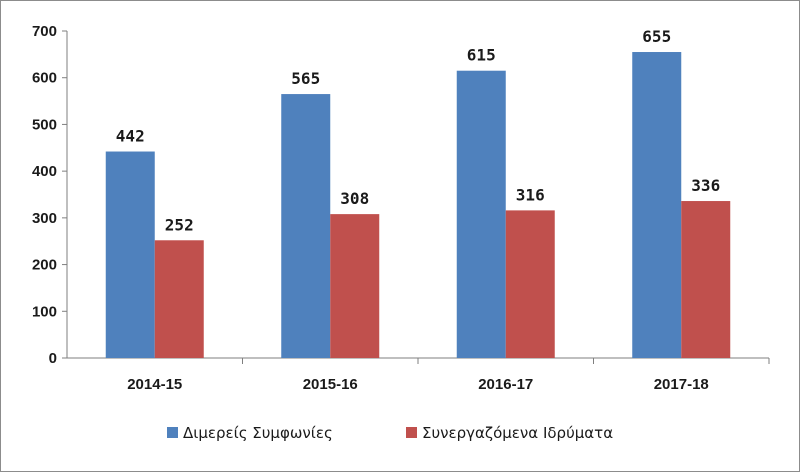  Describe the element at coordinates (390, 433) in the screenshot. I see `legend: Διμερείς Συμφωνίες Συνεργαζόμενα Ιδρύματα` at that location.